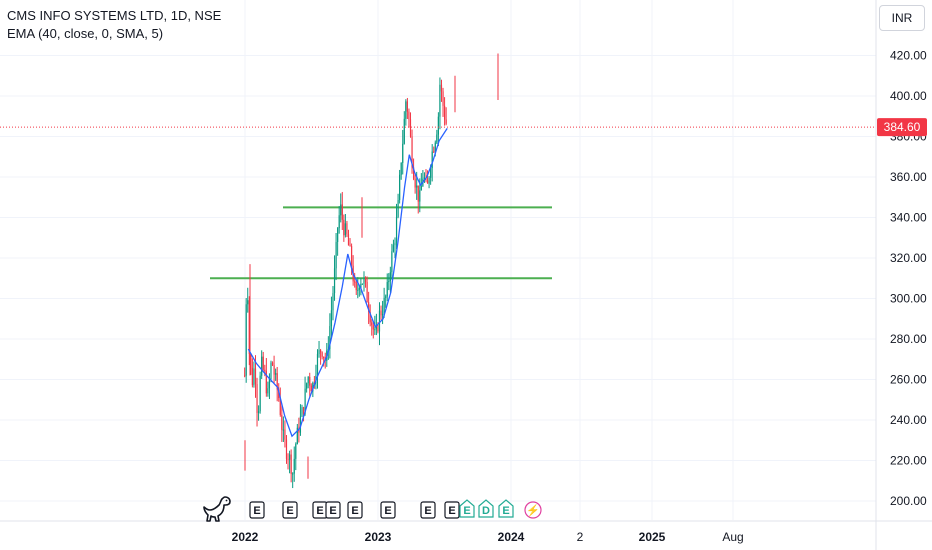 This screenshot has height=550, width=932. Describe the element at coordinates (908, 380) in the screenshot. I see `price-tick-label: 260.00` at that location.